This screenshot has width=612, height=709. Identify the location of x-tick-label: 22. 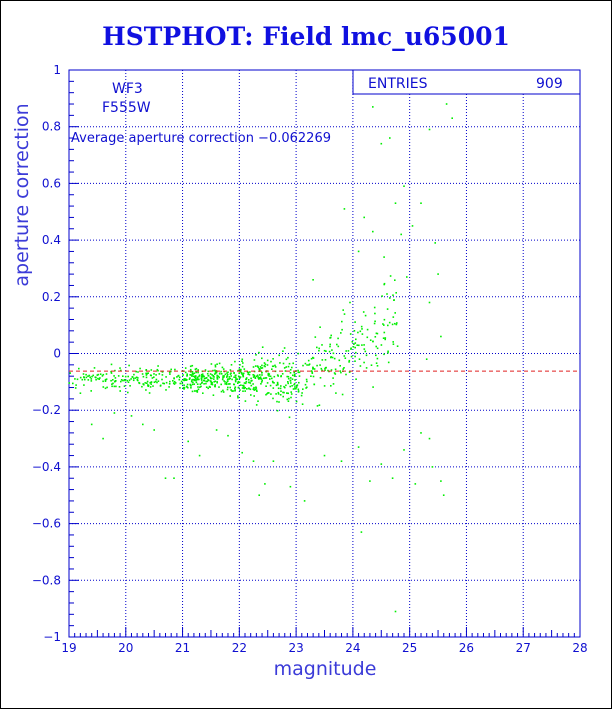
(239, 648).